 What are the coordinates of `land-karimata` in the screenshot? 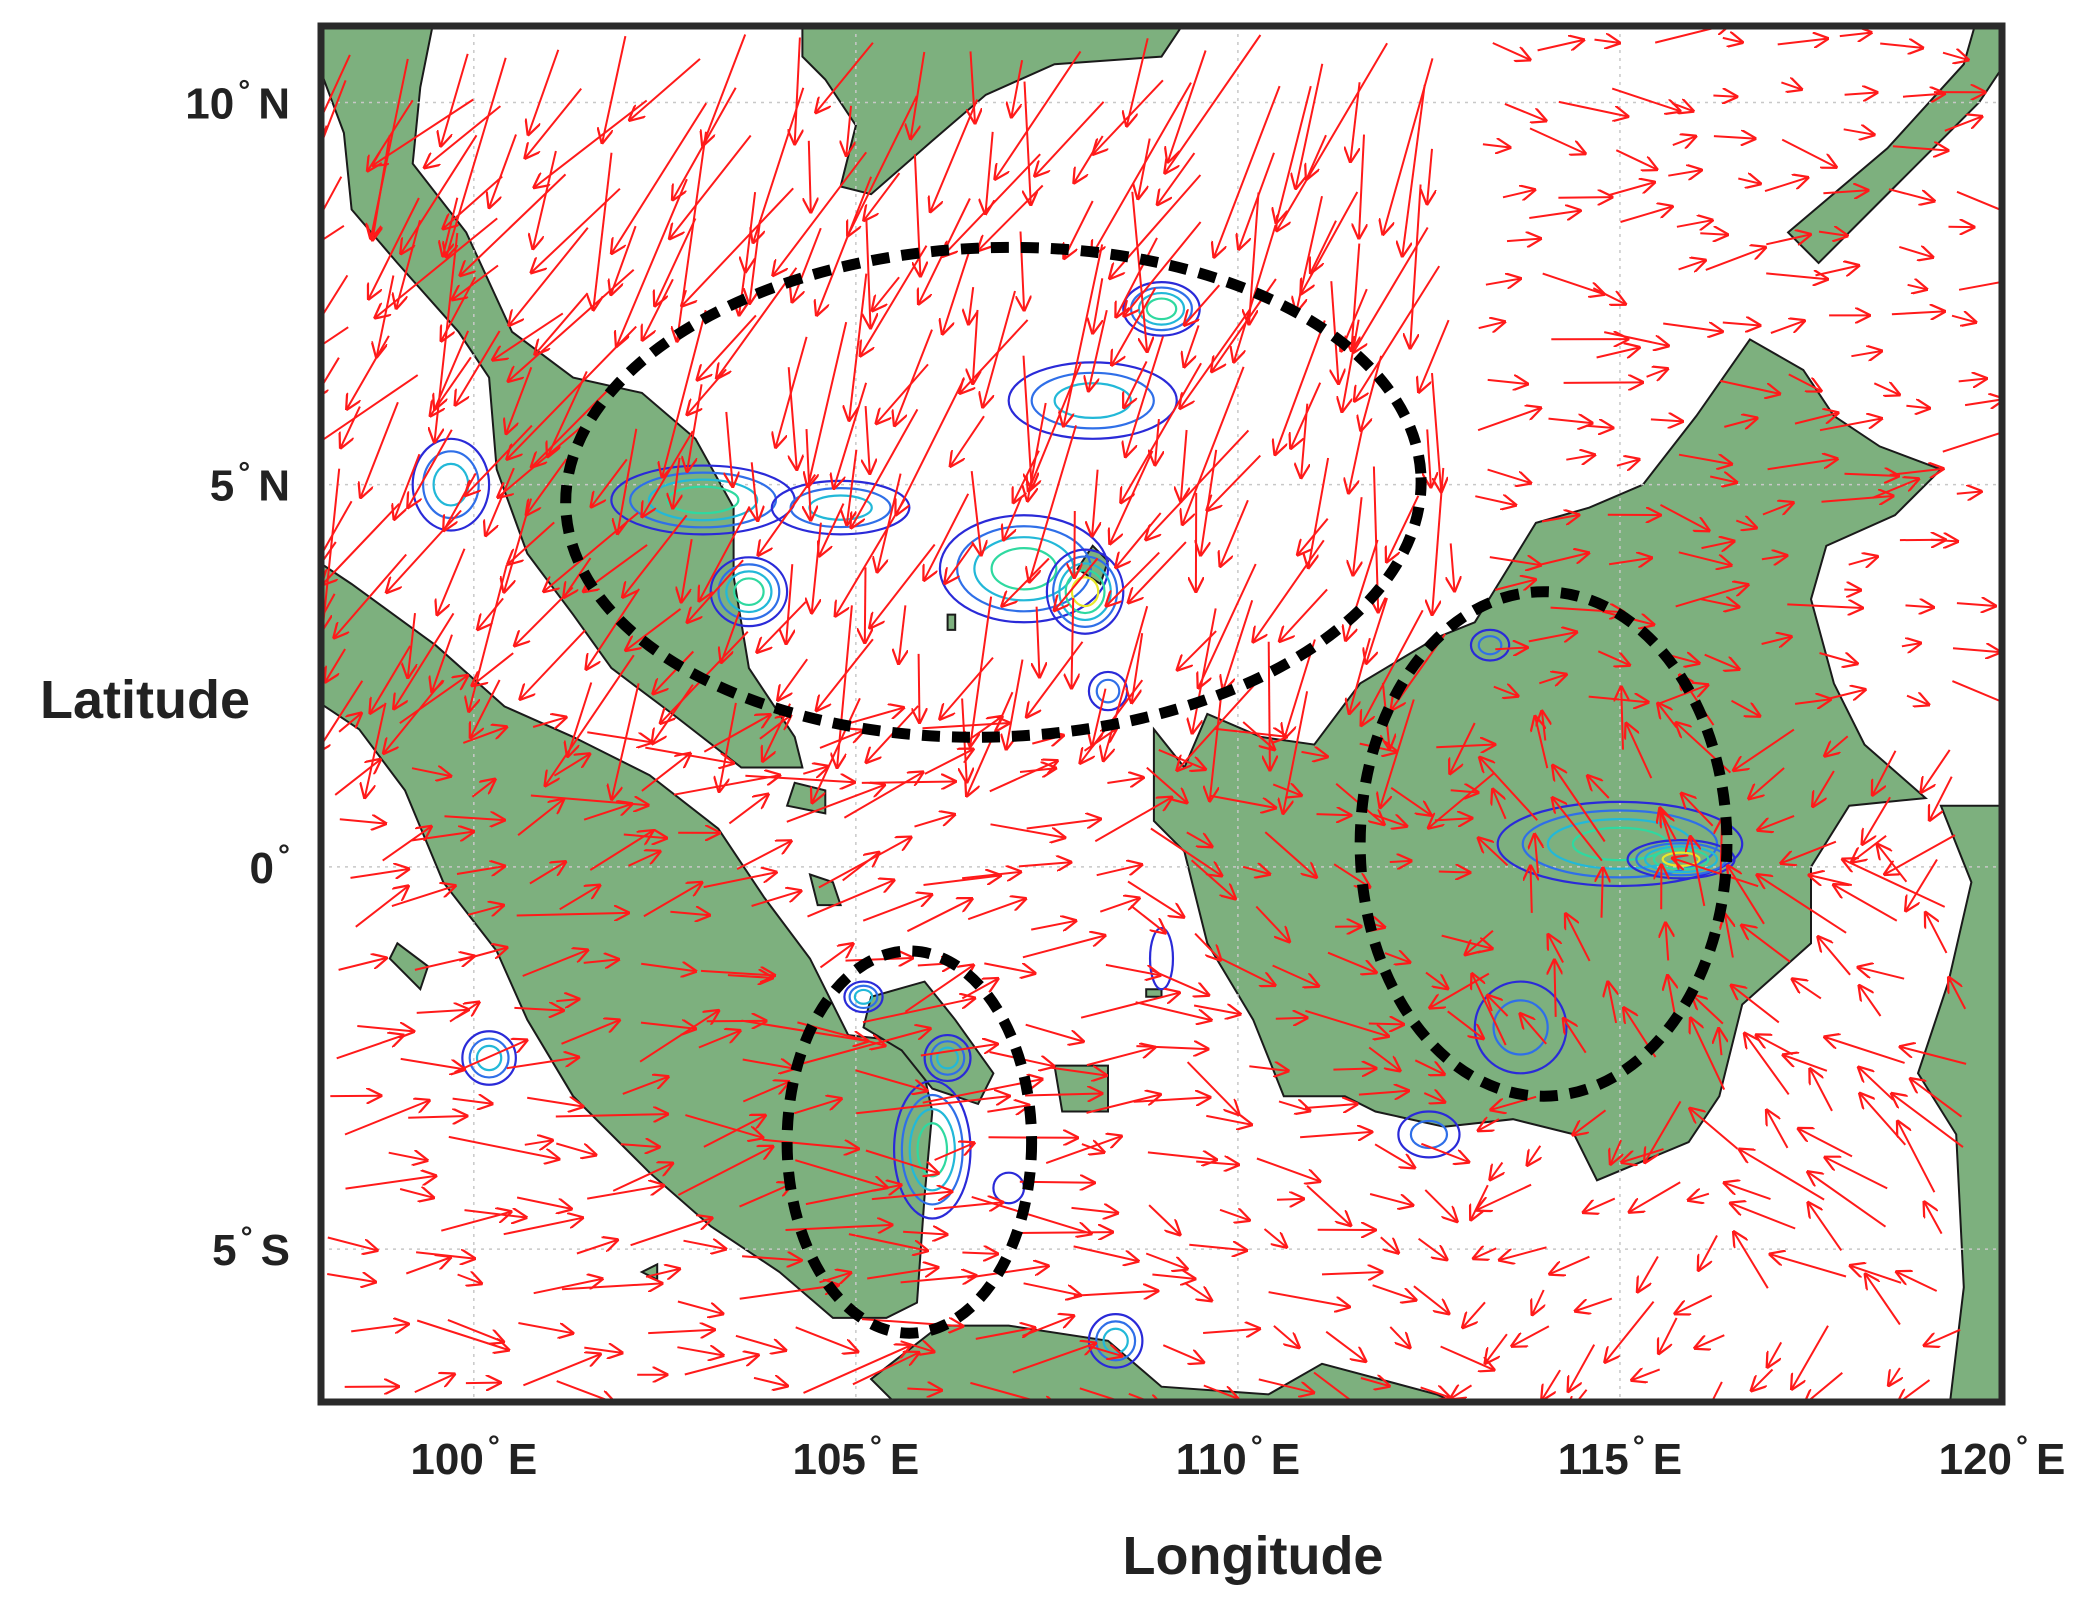 It's located at (1154, 993).